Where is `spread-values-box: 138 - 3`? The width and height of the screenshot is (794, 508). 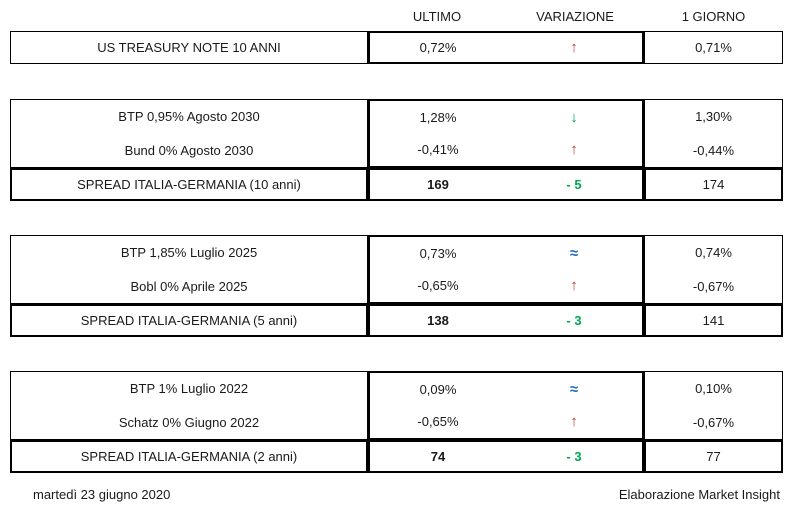 spread-values-box: 138 - 3 is located at coordinates (506, 320).